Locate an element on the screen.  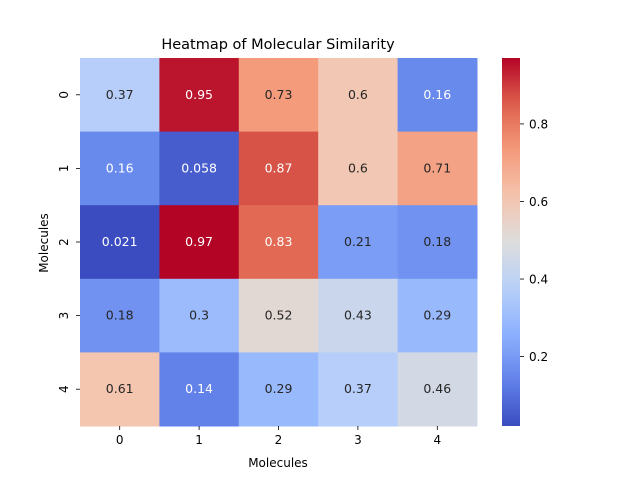
cell-value-label-r2-c2: 0.83 is located at coordinates (279, 241).